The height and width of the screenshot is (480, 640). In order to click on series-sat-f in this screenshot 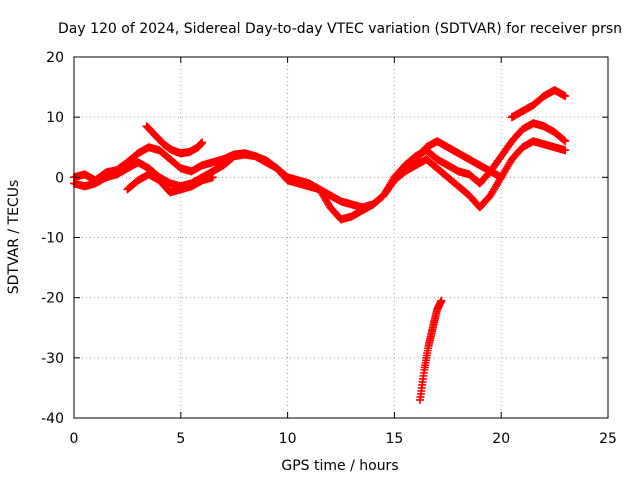, I will do `click(538, 104)`.